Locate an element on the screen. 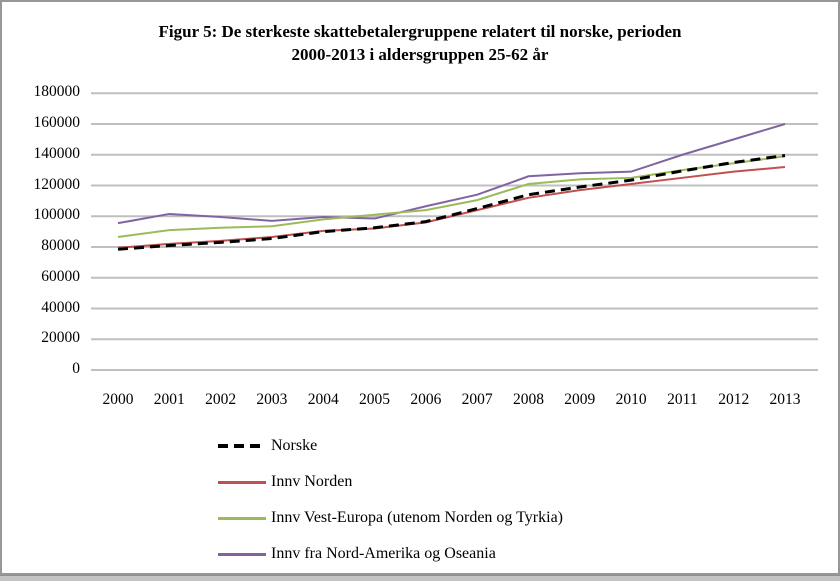  legend-swatch-innv-norden is located at coordinates (242, 482).